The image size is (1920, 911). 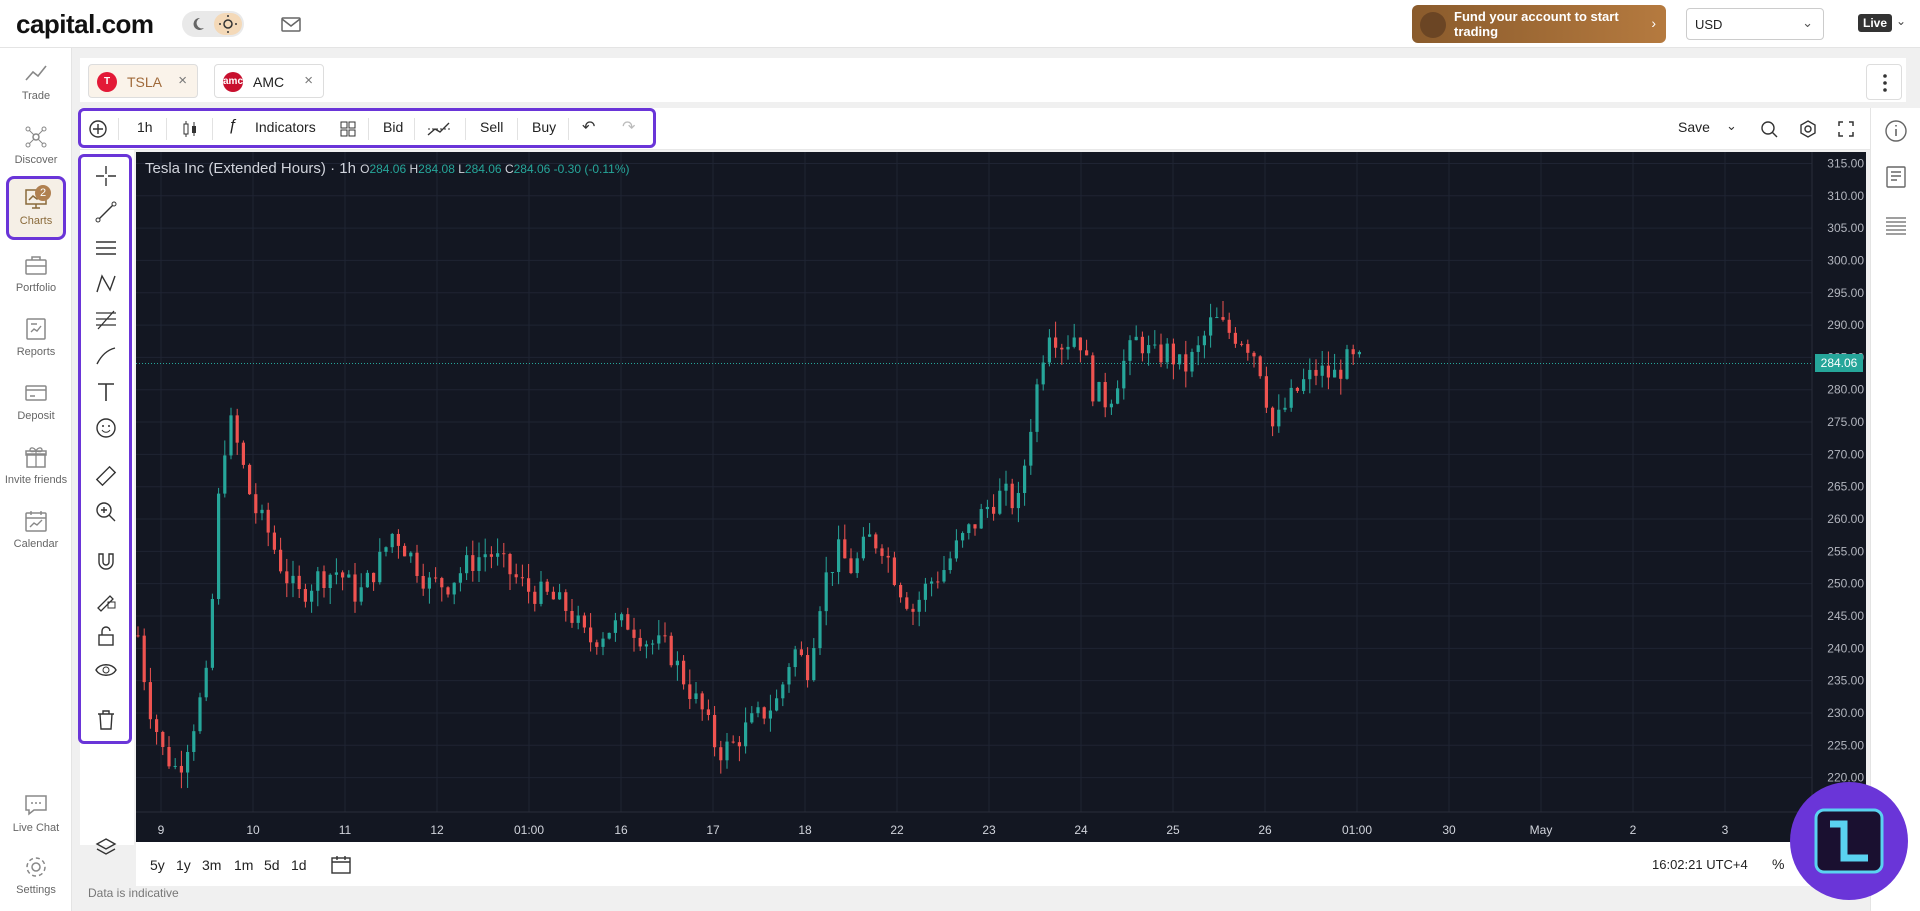 What do you see at coordinates (629, 127) in the screenshot?
I see `redo-icon: ↷` at bounding box center [629, 127].